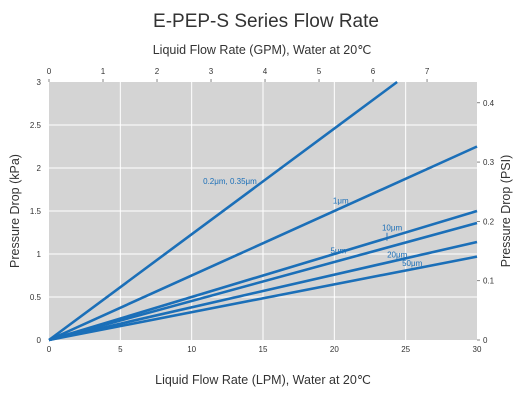 The width and height of the screenshot is (522, 393). Describe the element at coordinates (49, 349) in the screenshot. I see `x-tick-label: 0` at that location.